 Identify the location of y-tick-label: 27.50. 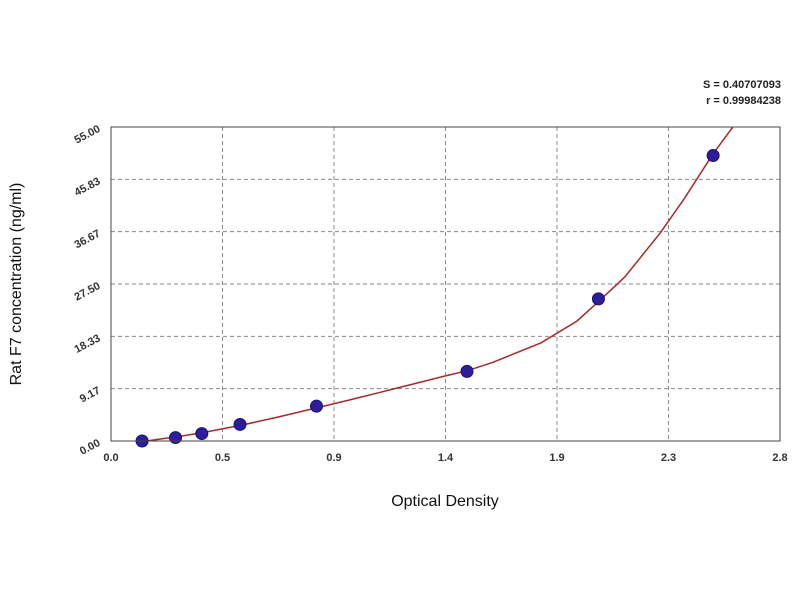
(87, 292).